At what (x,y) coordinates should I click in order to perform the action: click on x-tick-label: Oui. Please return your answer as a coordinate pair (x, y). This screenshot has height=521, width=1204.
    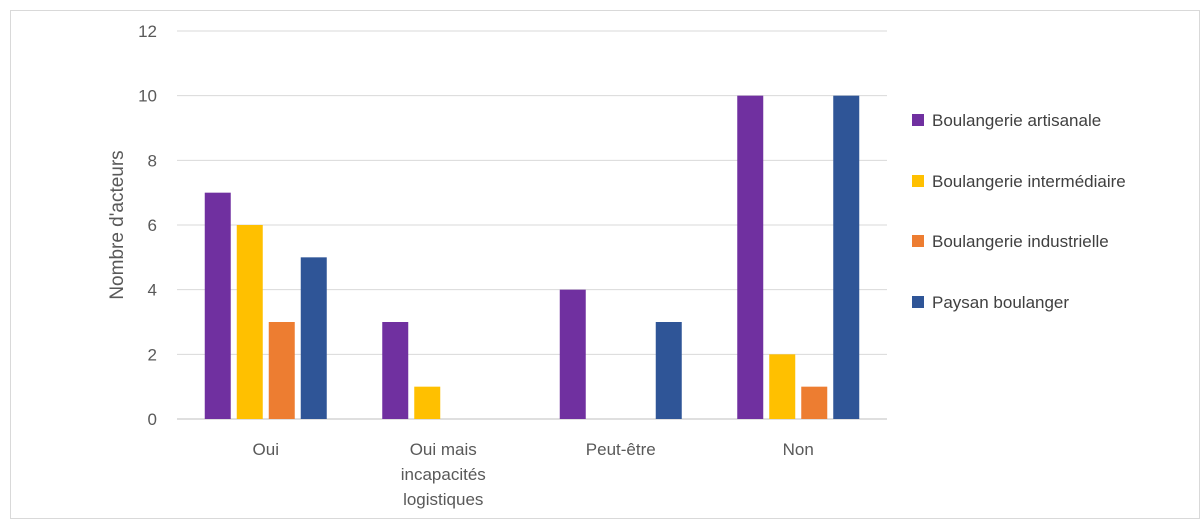
    Looking at the image, I should click on (266, 449).